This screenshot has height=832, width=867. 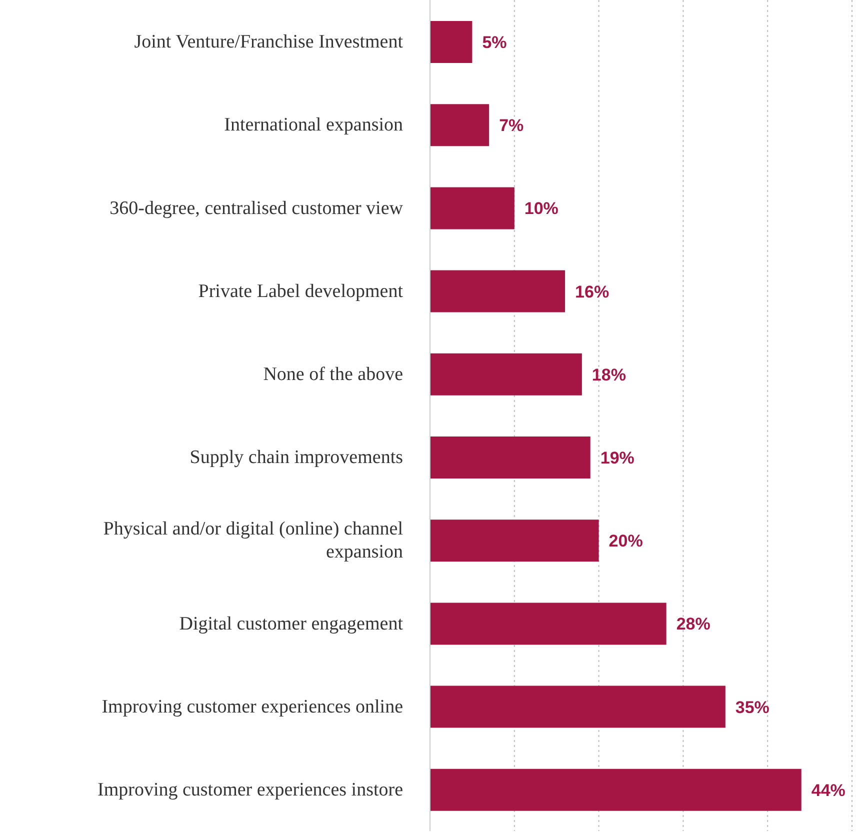 I want to click on data-label: 28%, so click(x=693, y=624).